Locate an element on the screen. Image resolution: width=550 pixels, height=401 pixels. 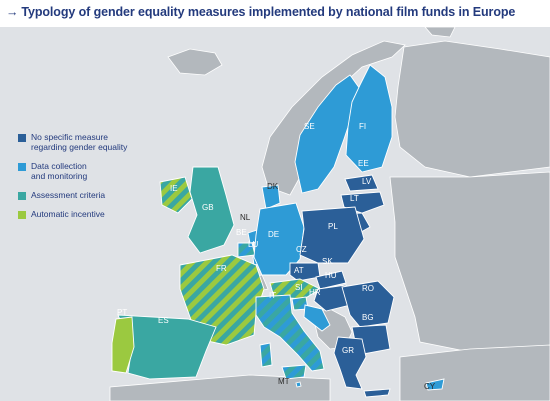
country-gb is located at coordinates (211, 210).